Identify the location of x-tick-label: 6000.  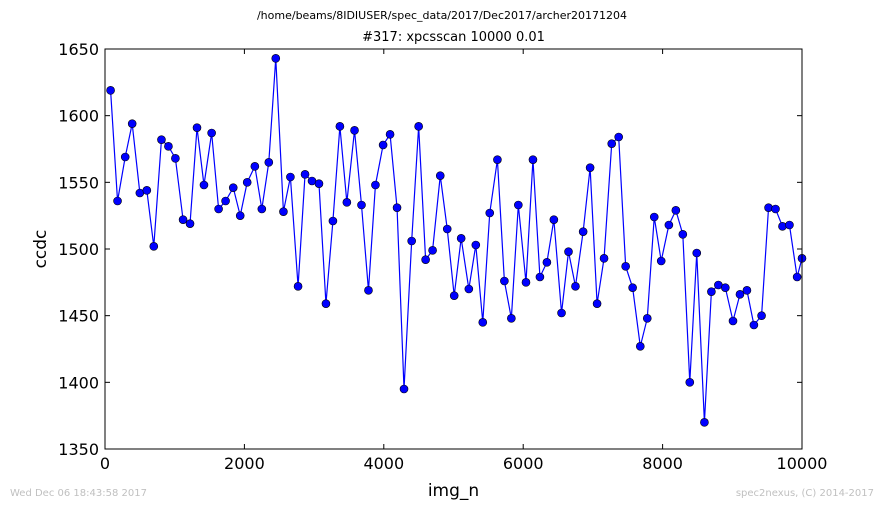
(523, 463).